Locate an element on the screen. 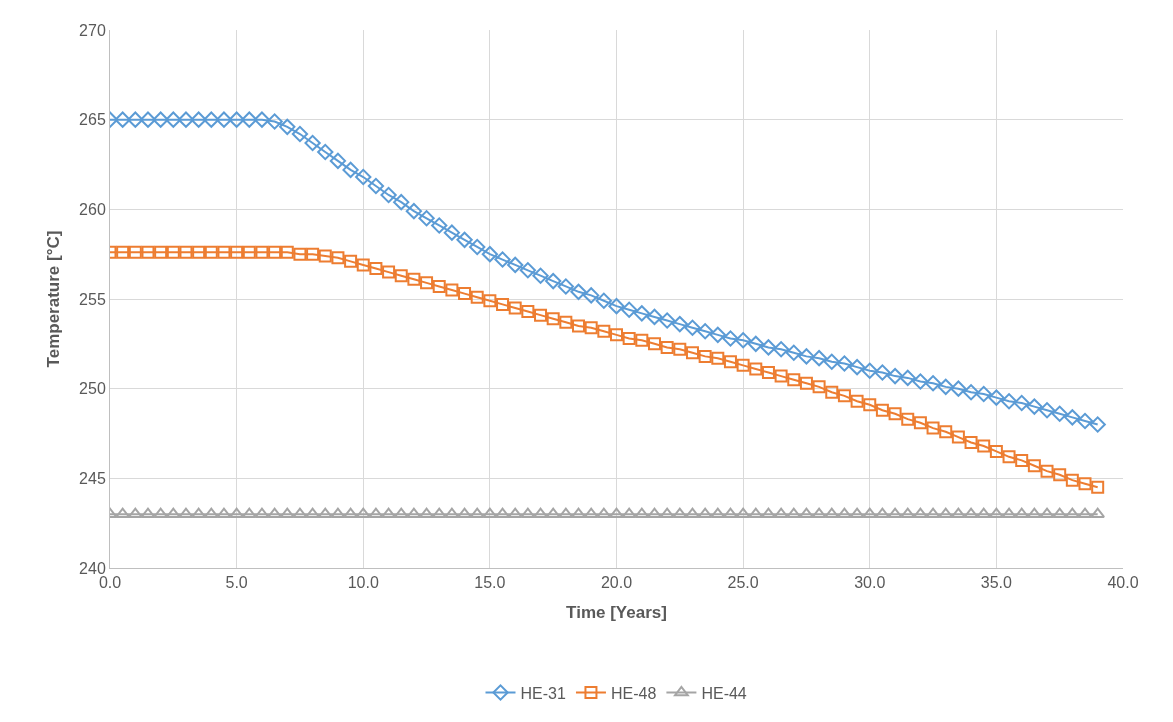 The width and height of the screenshot is (1173, 722). x-tick-label: 15.0 is located at coordinates (490, 583).